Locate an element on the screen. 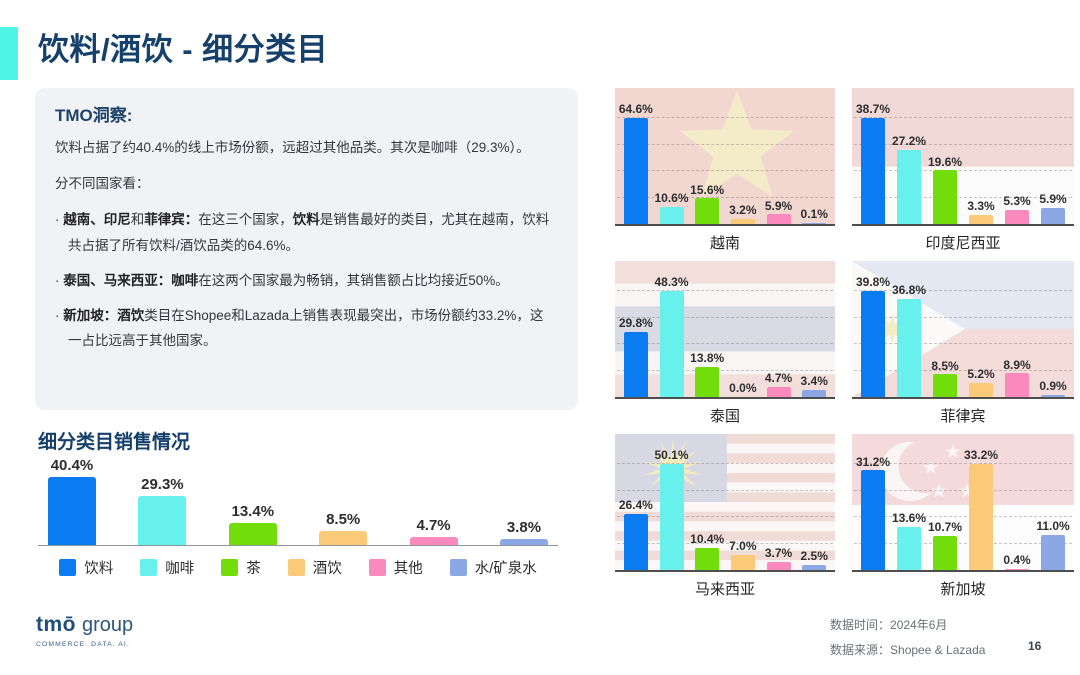 The height and width of the screenshot is (675, 1080). bars-row: 39.8% 36.8% 8.5% 5.2% 8.9% 0.9% is located at coordinates (963, 329).